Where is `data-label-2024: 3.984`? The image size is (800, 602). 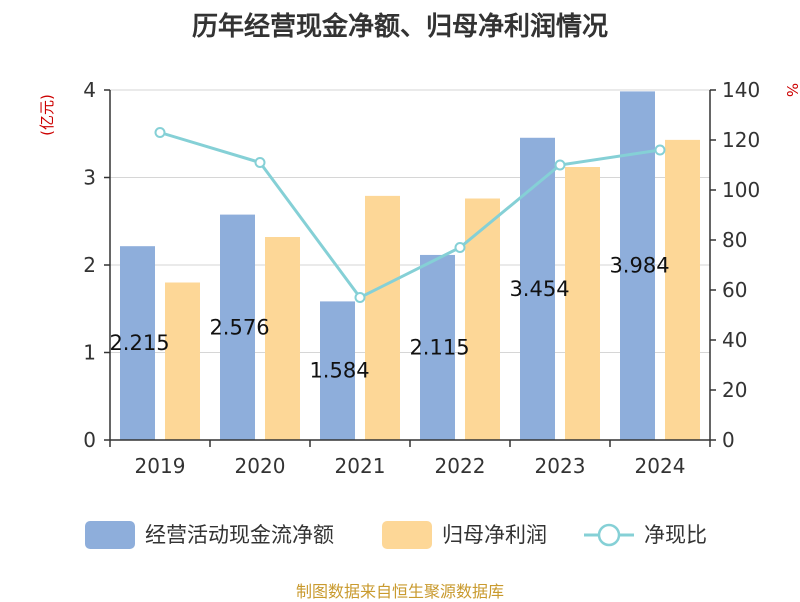
data-label-2024: 3.984 is located at coordinates (639, 266).